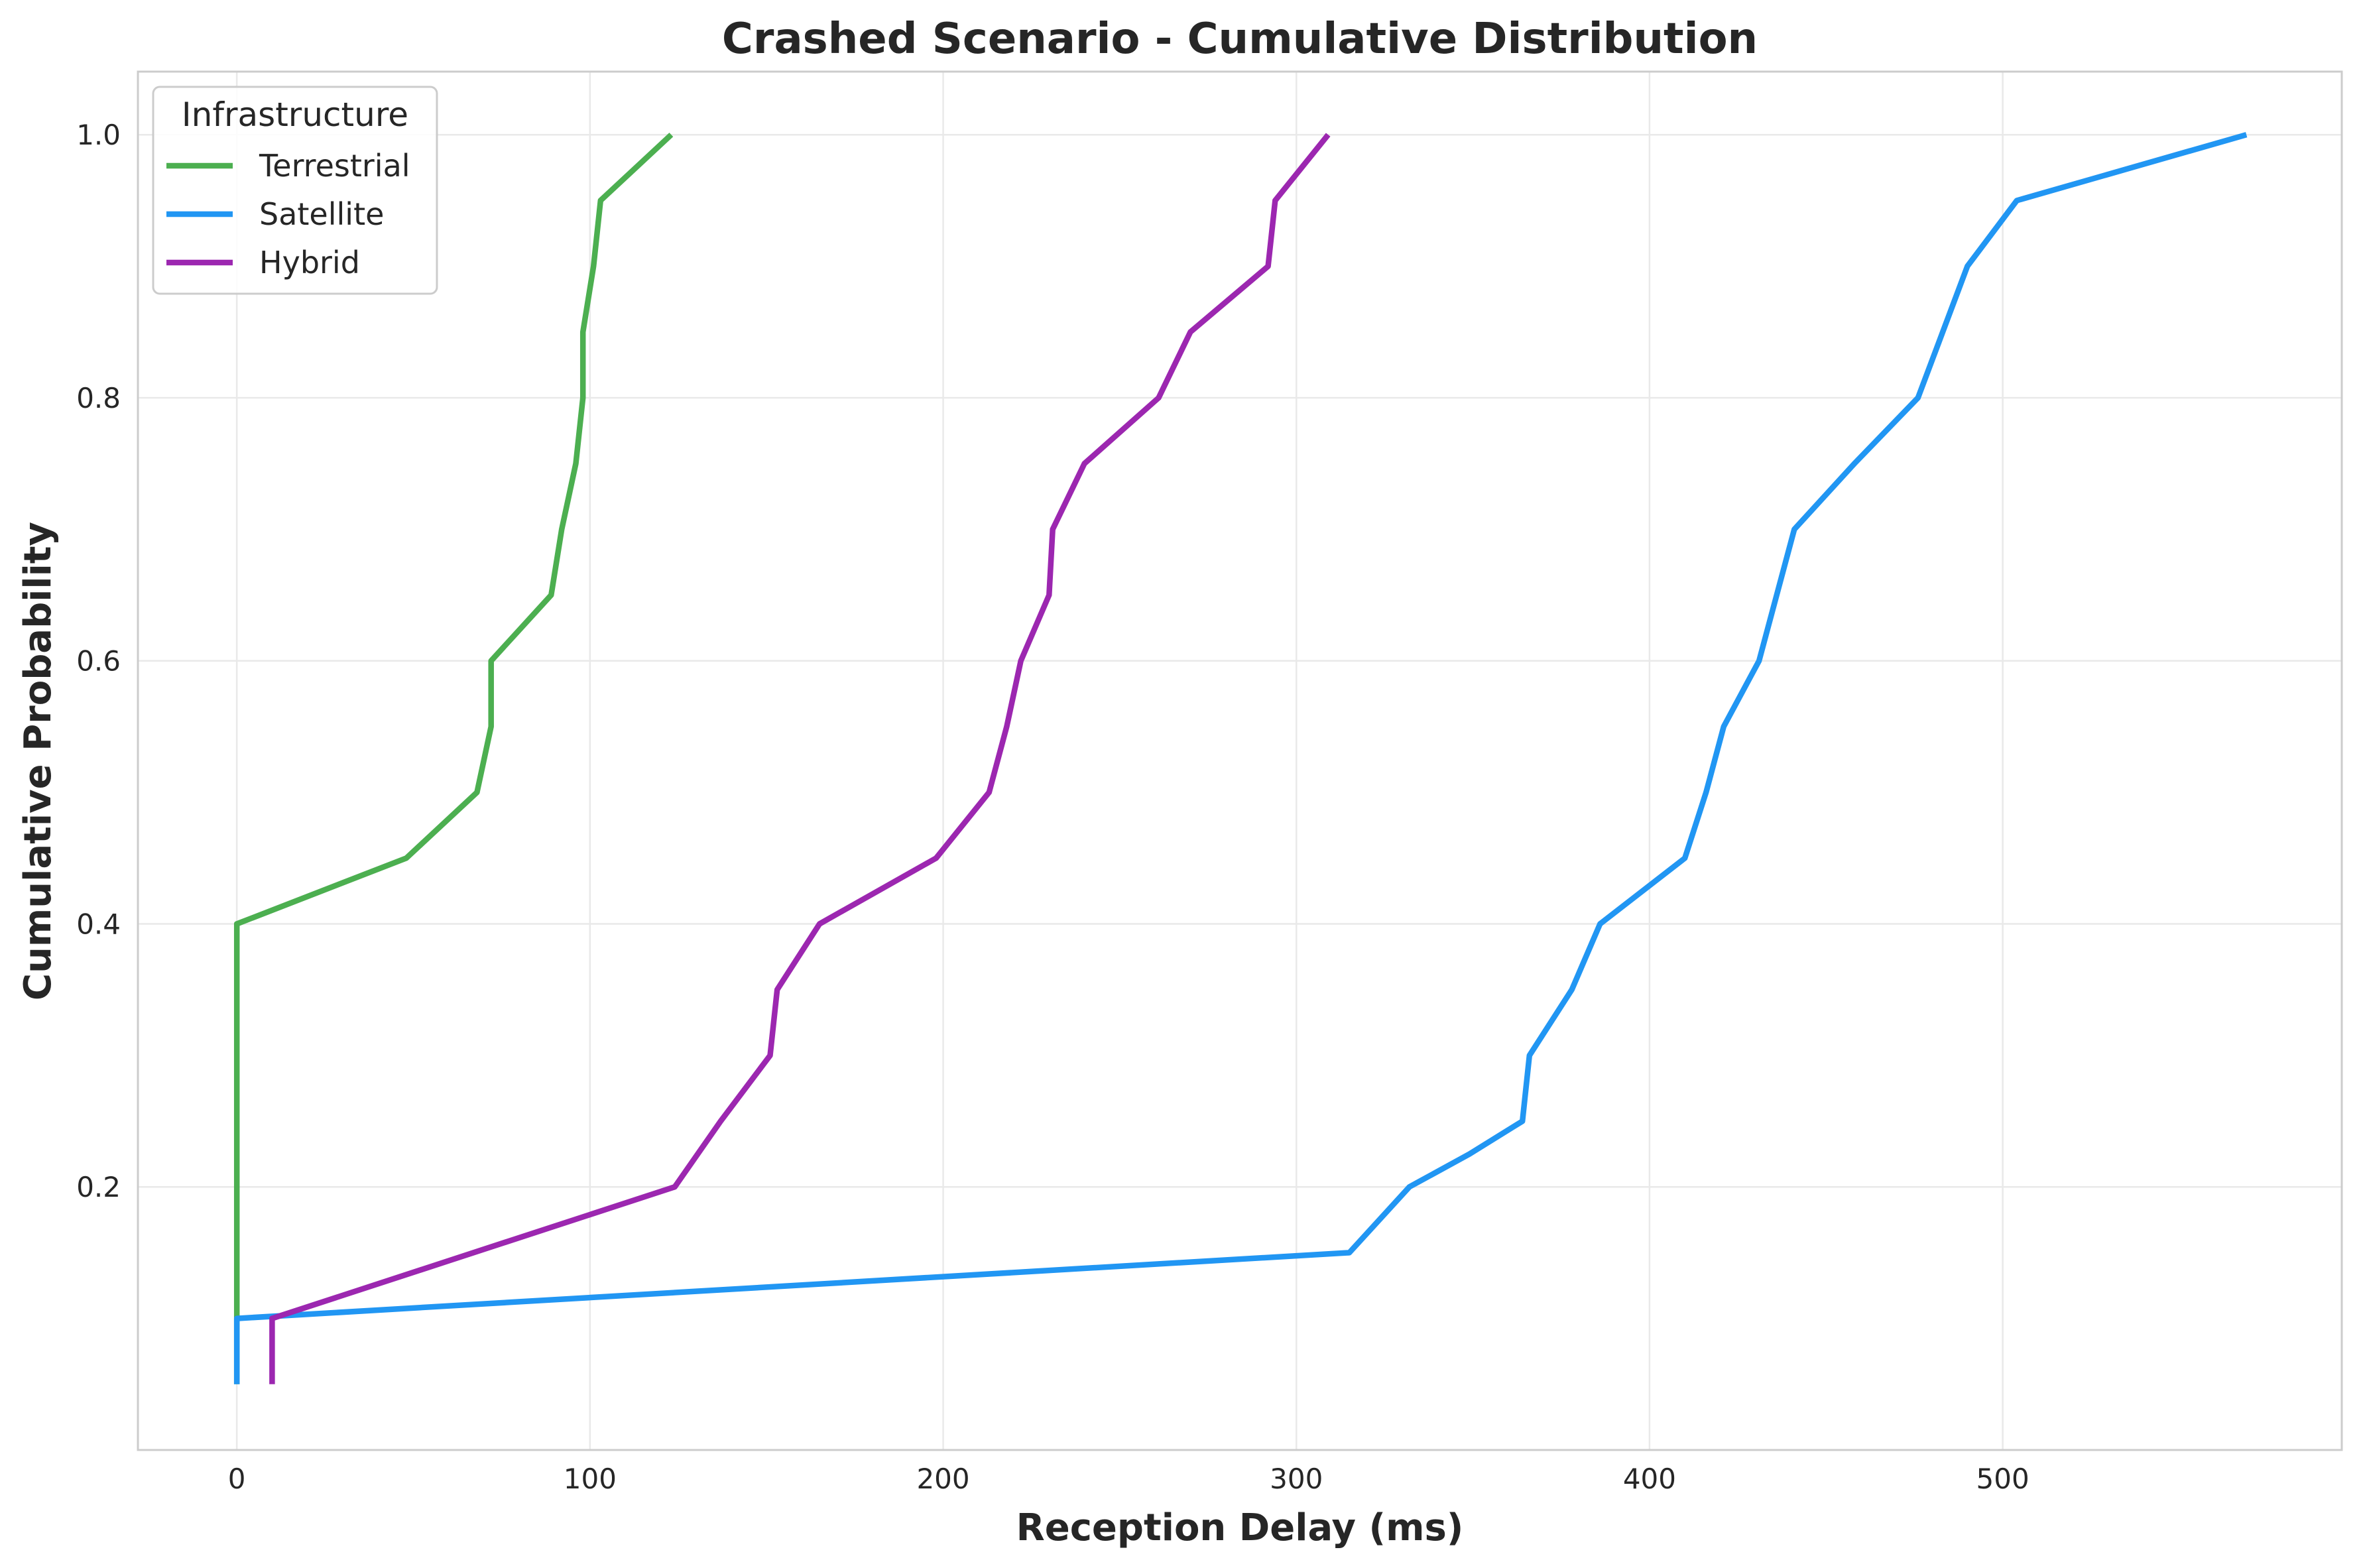 This screenshot has width=2361, height=1568. I want to click on legend-label-satellite: Satellite, so click(321, 214).